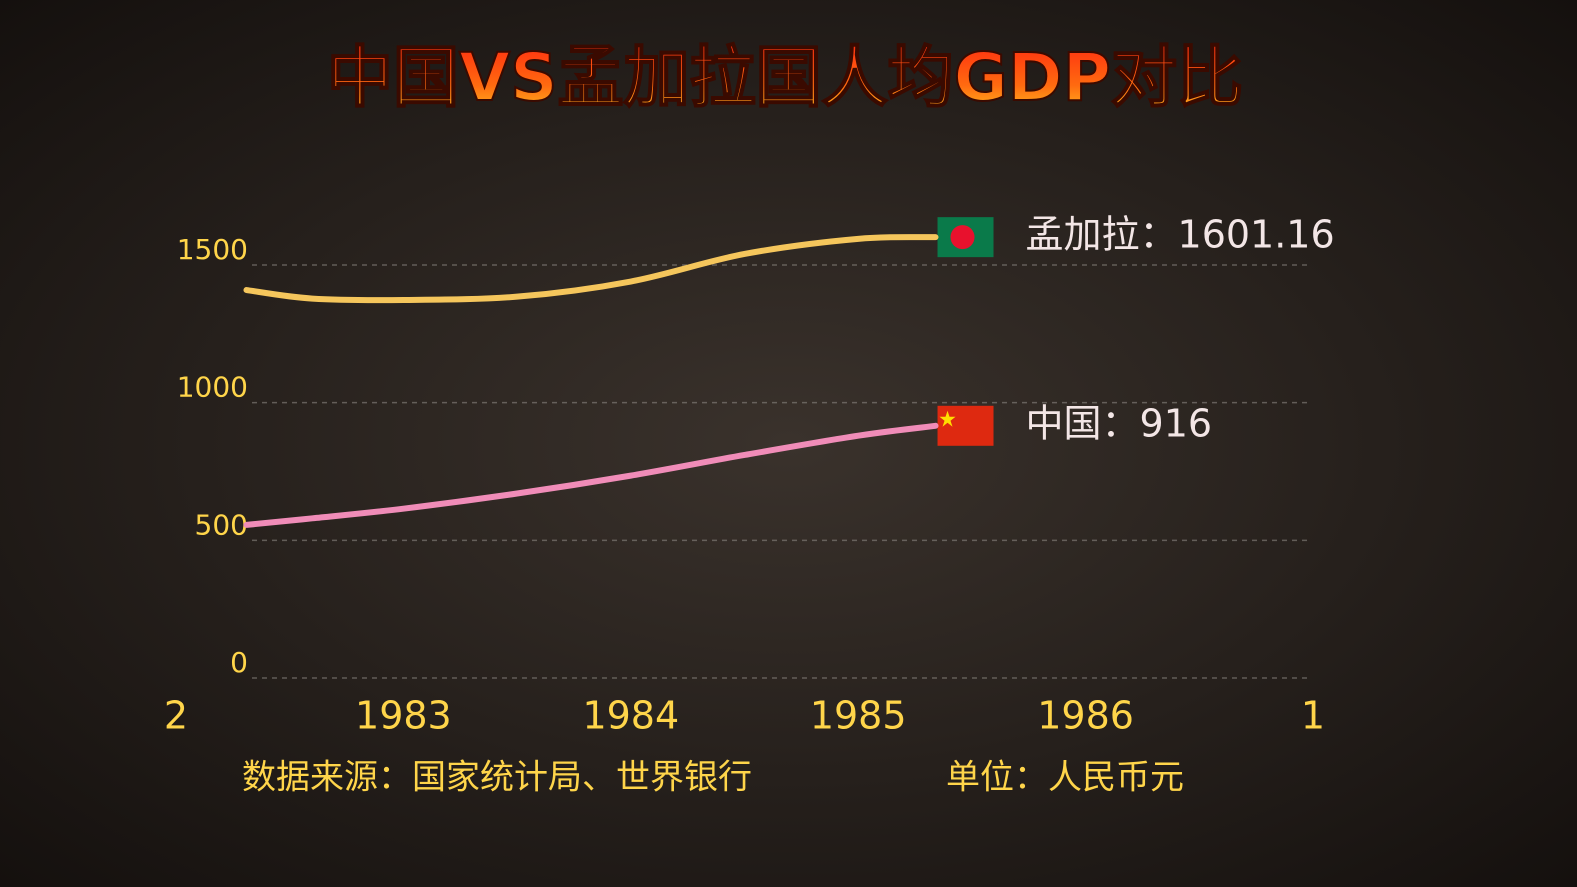 The height and width of the screenshot is (887, 1577). What do you see at coordinates (965, 331) in the screenshot?
I see `flags` at bounding box center [965, 331].